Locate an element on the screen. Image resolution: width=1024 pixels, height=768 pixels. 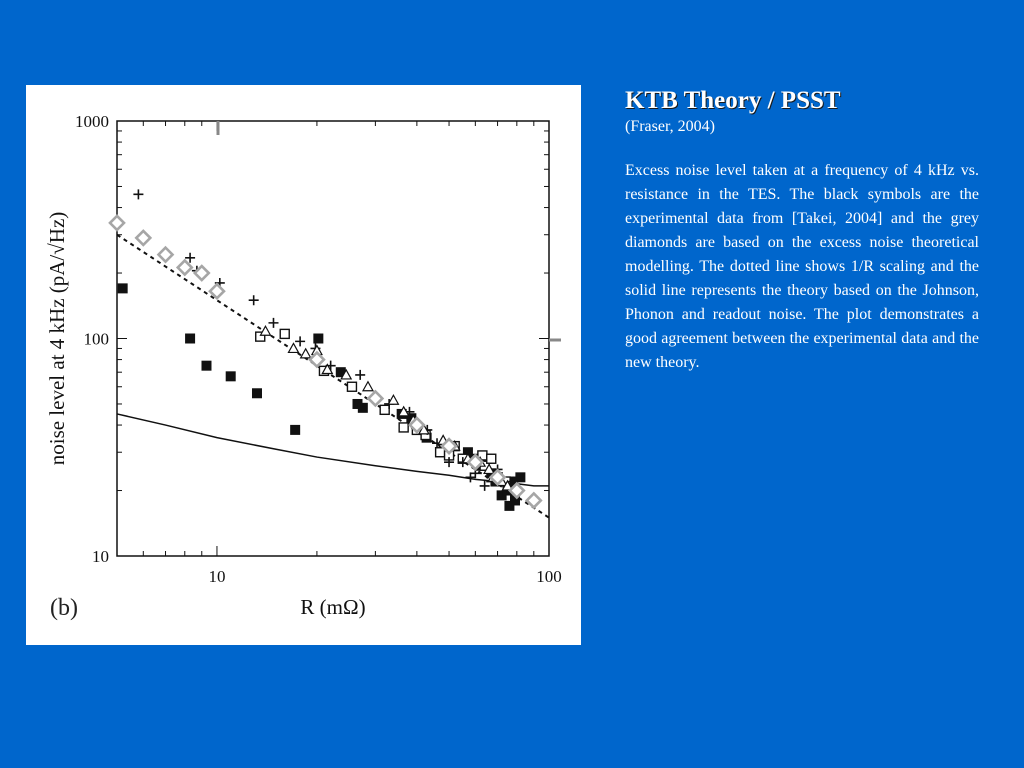
x-axis-label: R (mΩ) is located at coordinates (332, 607).